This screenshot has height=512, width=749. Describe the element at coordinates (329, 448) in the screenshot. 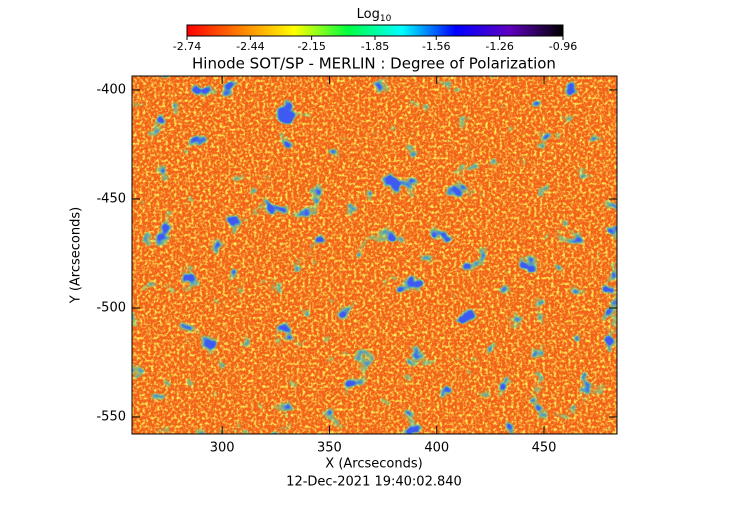

I see `x-tick-label: 350` at that location.